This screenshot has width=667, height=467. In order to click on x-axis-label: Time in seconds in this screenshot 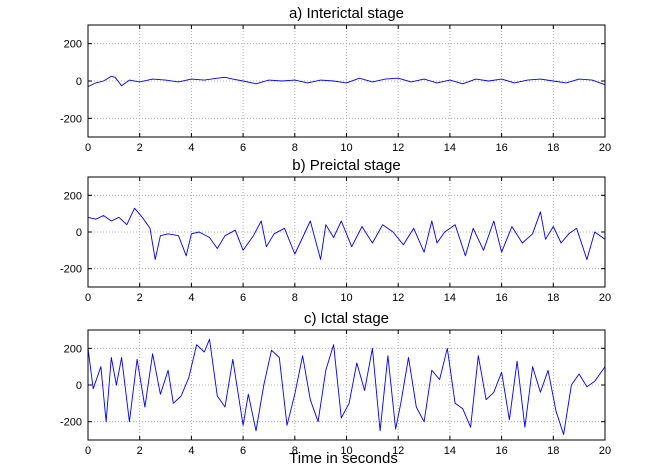, I will do `click(343, 458)`.